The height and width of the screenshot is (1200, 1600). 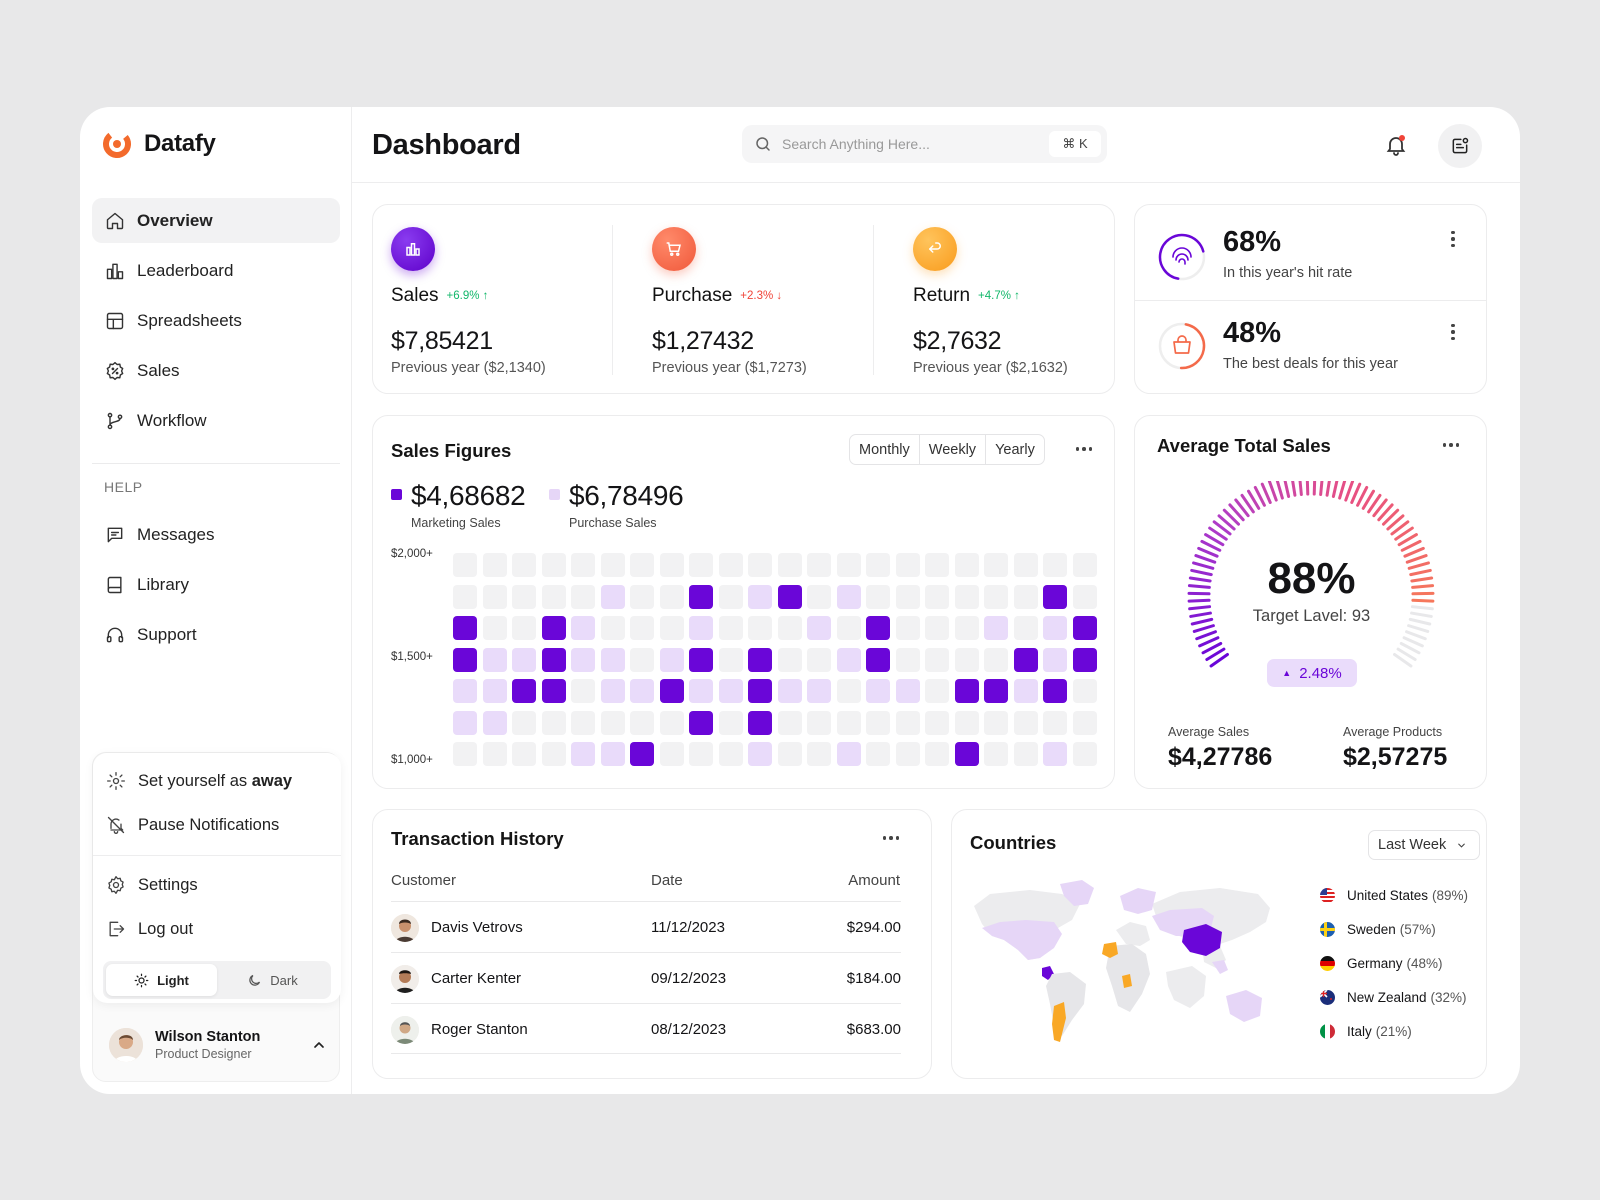 What do you see at coordinates (1396, 145) in the screenshot?
I see `notification-button` at bounding box center [1396, 145].